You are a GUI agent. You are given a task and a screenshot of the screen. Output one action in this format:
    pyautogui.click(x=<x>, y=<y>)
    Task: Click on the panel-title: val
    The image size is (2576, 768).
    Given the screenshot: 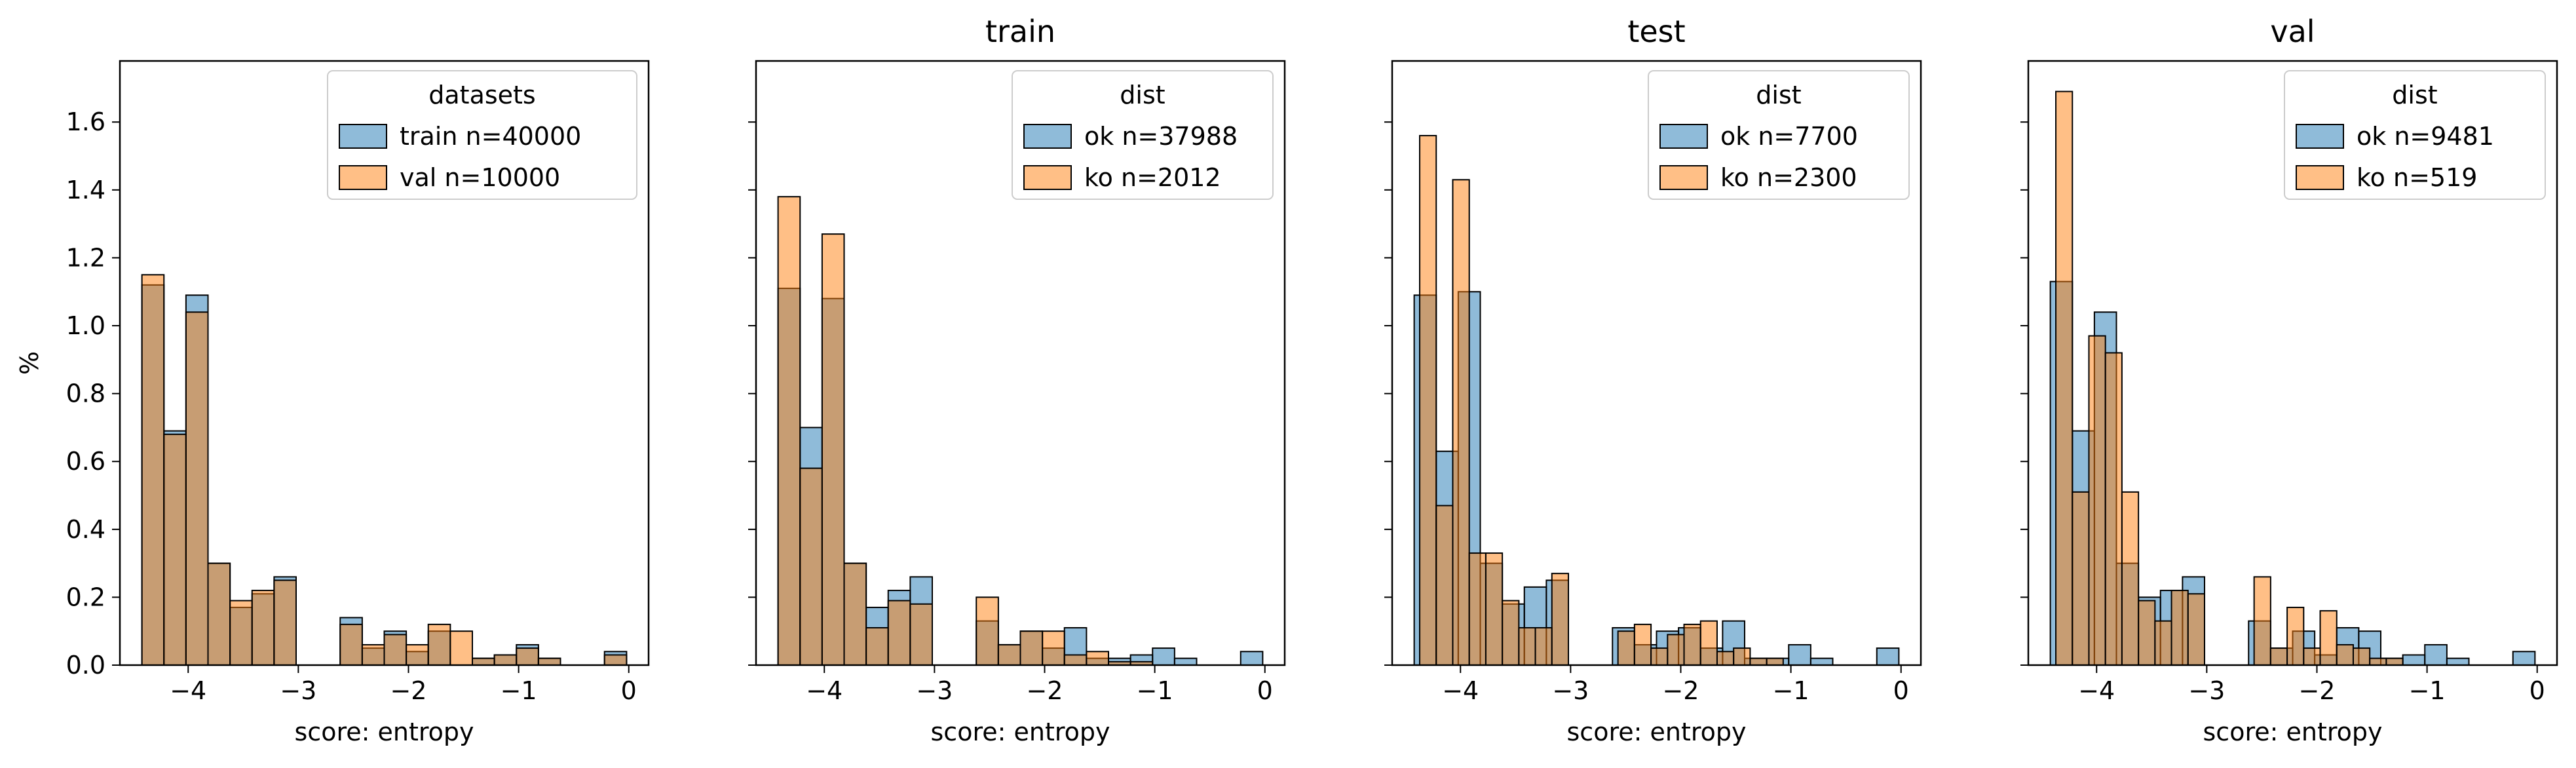 What is the action you would take?
    pyautogui.click(x=2292, y=31)
    